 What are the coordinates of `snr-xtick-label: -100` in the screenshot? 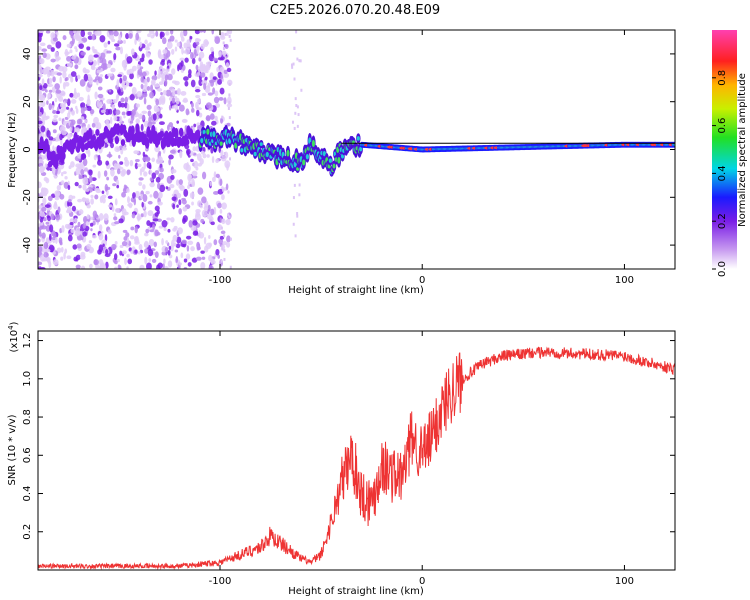 It's located at (220, 581).